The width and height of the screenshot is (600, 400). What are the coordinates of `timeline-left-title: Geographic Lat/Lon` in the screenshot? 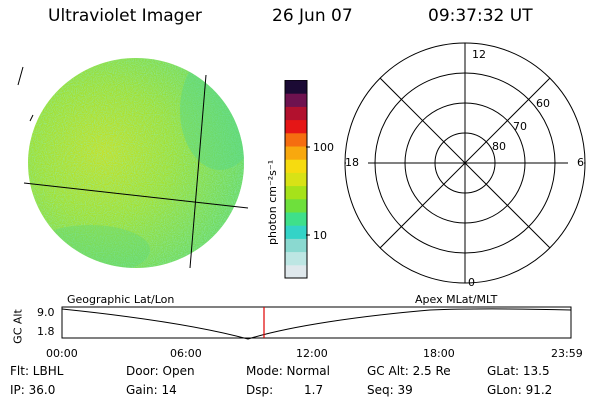 It's located at (121, 299).